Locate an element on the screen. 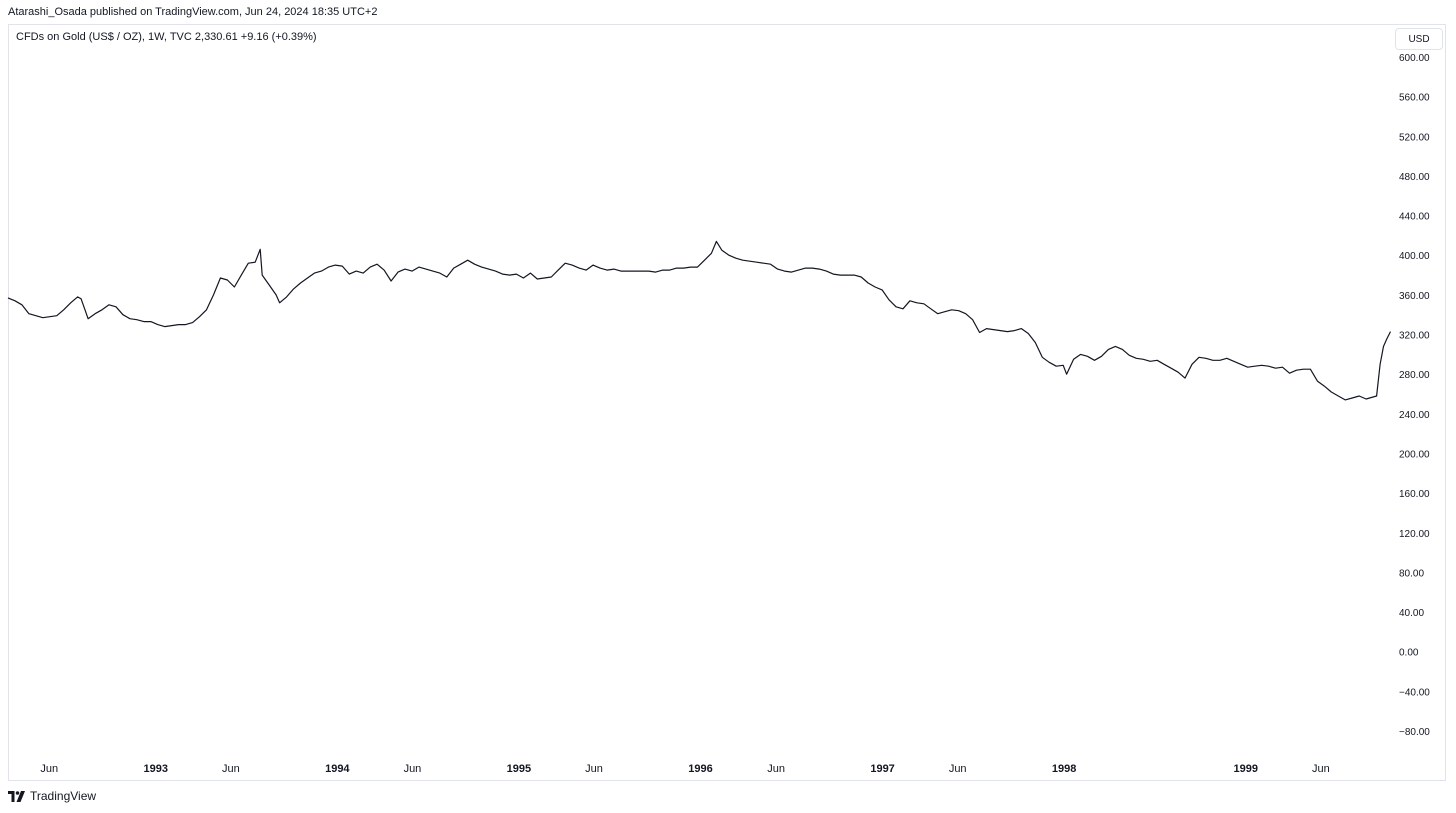 This screenshot has width=1456, height=813. y-axis-tick-label: 440.00 is located at coordinates (1414, 217).